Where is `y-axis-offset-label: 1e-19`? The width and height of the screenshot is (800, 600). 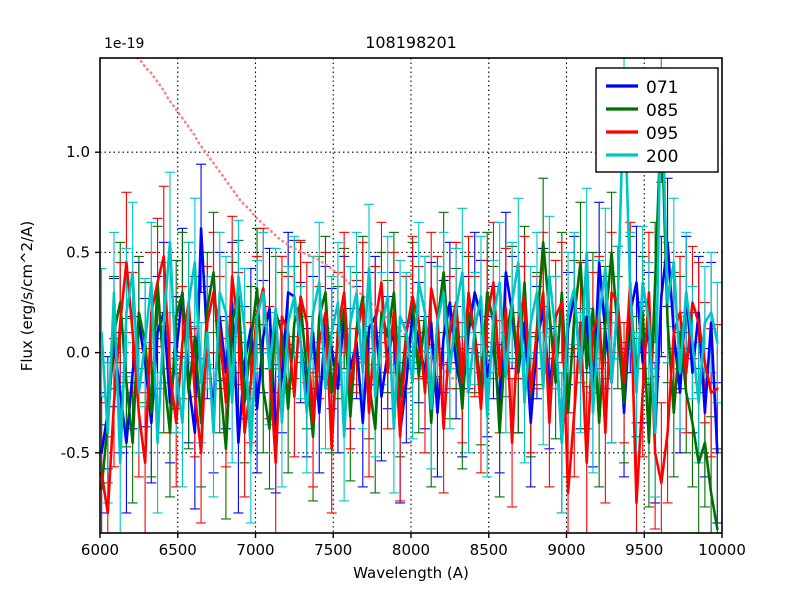
y-axis-offset-label: 1e-19 is located at coordinates (124, 44).